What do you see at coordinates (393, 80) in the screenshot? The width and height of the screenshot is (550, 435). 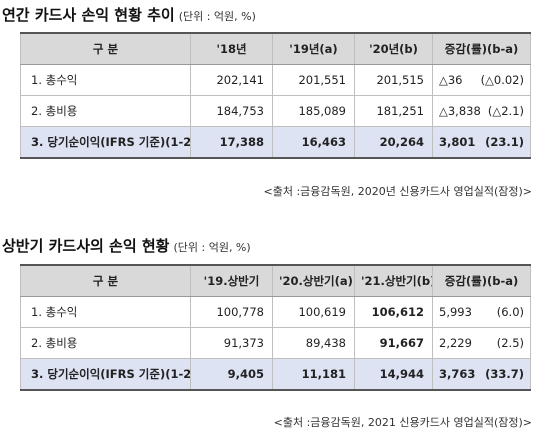 I see `cell-value: 201,515` at bounding box center [393, 80].